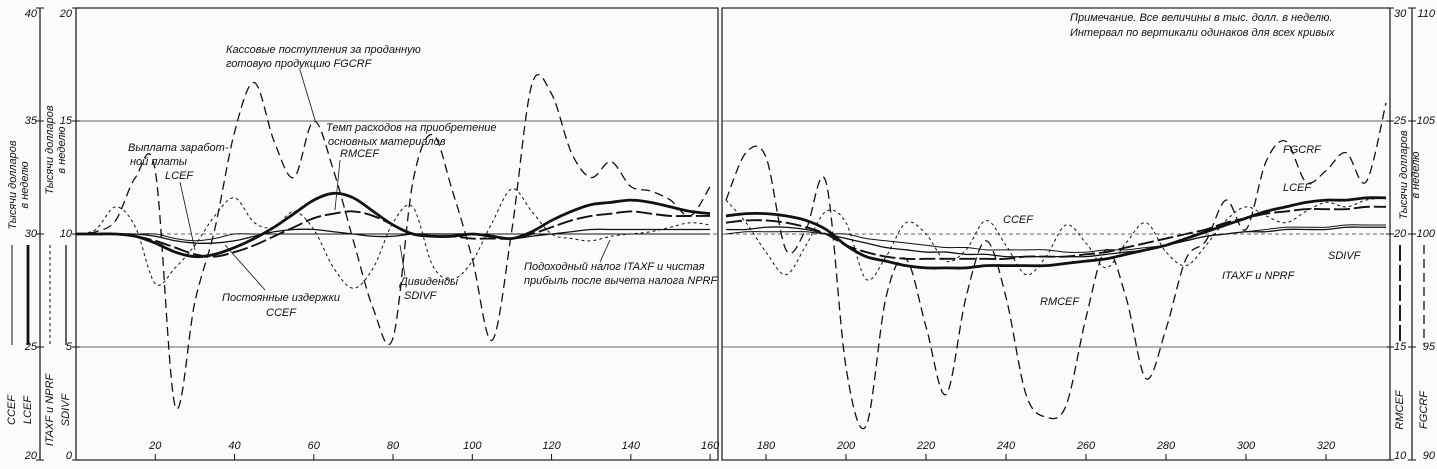 This screenshot has width=1437, height=469. What do you see at coordinates (314, 446) in the screenshot?
I see `x-tick-label: 60` at bounding box center [314, 446].